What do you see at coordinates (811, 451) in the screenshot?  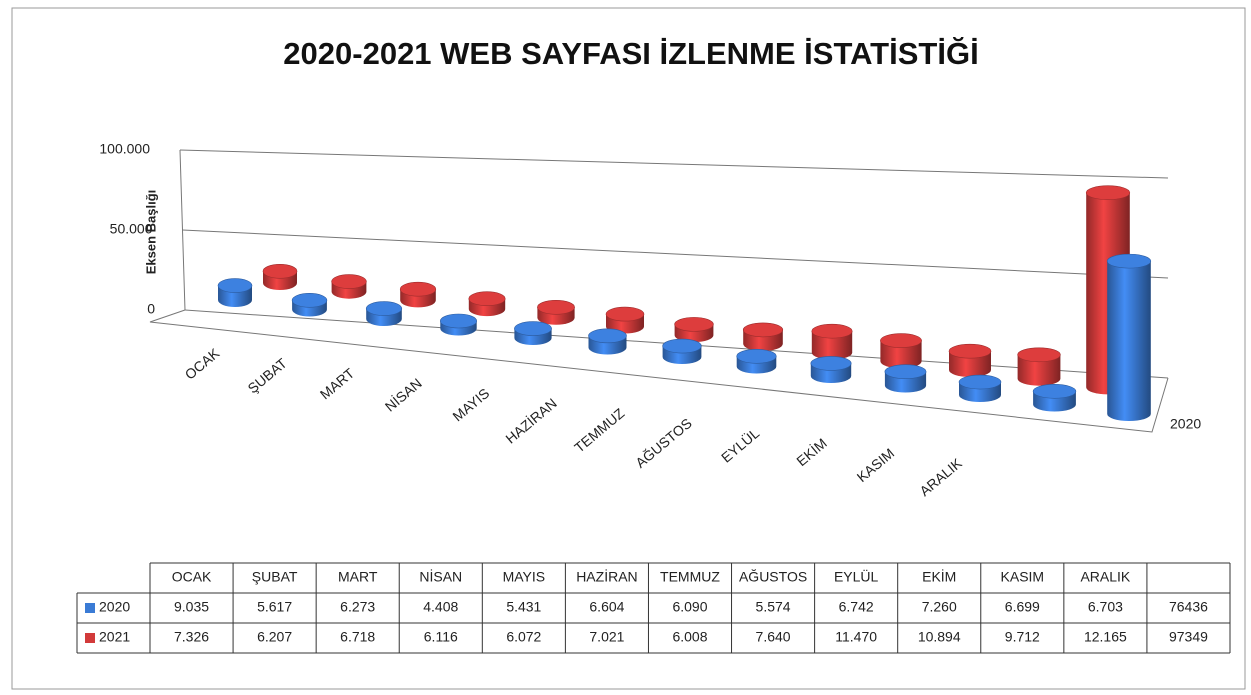 I see `x-tick-label: EKİM` at bounding box center [811, 451].